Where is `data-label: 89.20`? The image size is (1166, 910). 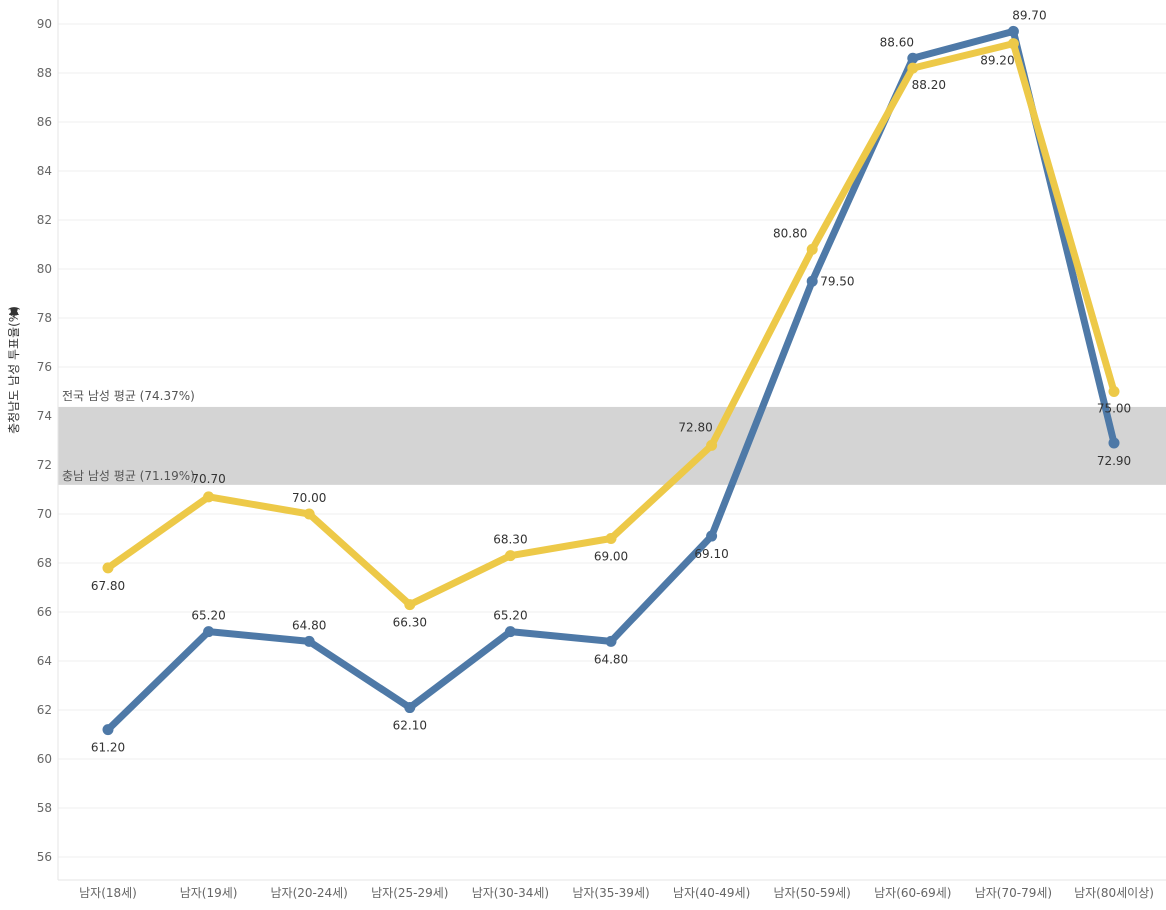
data-label: 89.20 is located at coordinates (997, 61).